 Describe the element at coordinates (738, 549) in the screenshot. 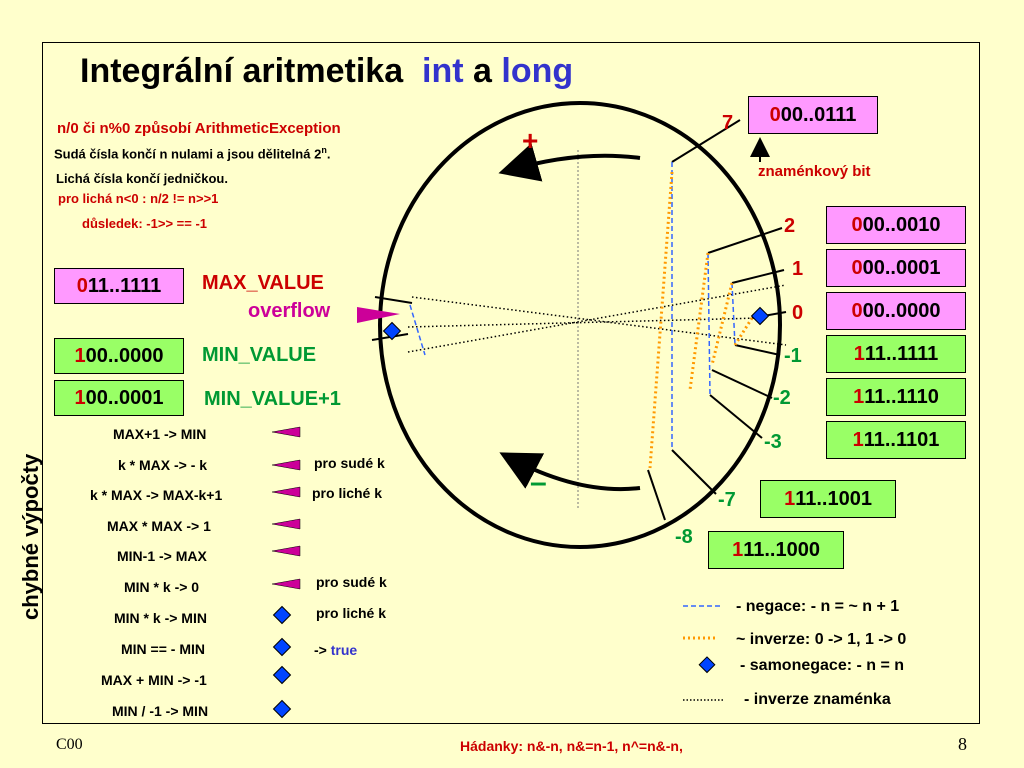

I see `bits-m8-first: 1` at that location.